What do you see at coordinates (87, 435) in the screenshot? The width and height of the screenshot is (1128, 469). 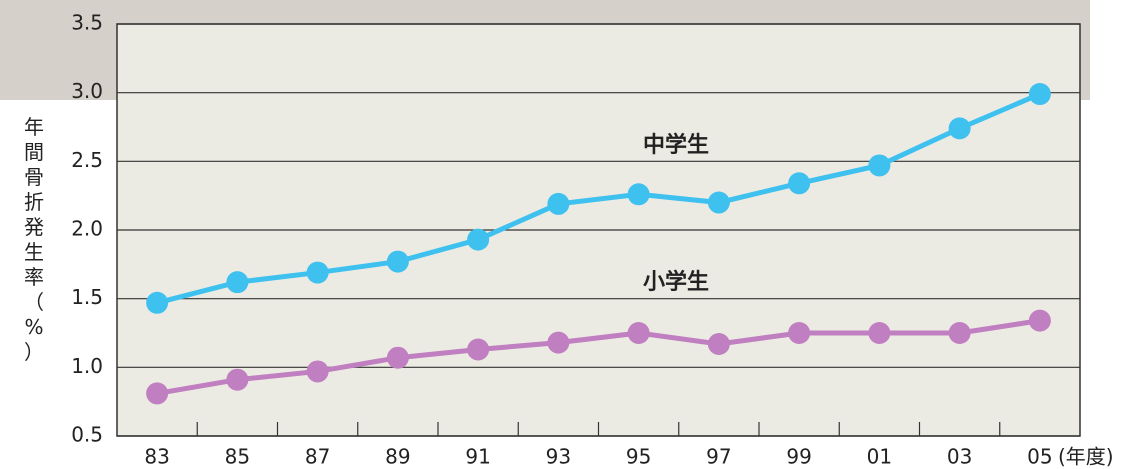 I see `y-tick-label: 0.5` at bounding box center [87, 435].